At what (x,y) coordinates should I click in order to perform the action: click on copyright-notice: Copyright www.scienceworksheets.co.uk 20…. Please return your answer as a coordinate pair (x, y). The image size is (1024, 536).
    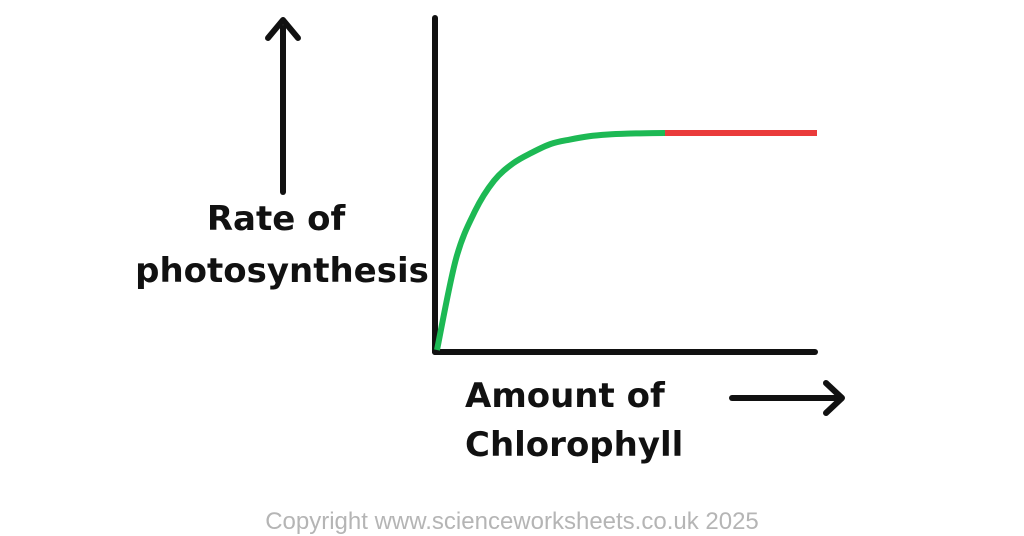
    Looking at the image, I should click on (512, 521).